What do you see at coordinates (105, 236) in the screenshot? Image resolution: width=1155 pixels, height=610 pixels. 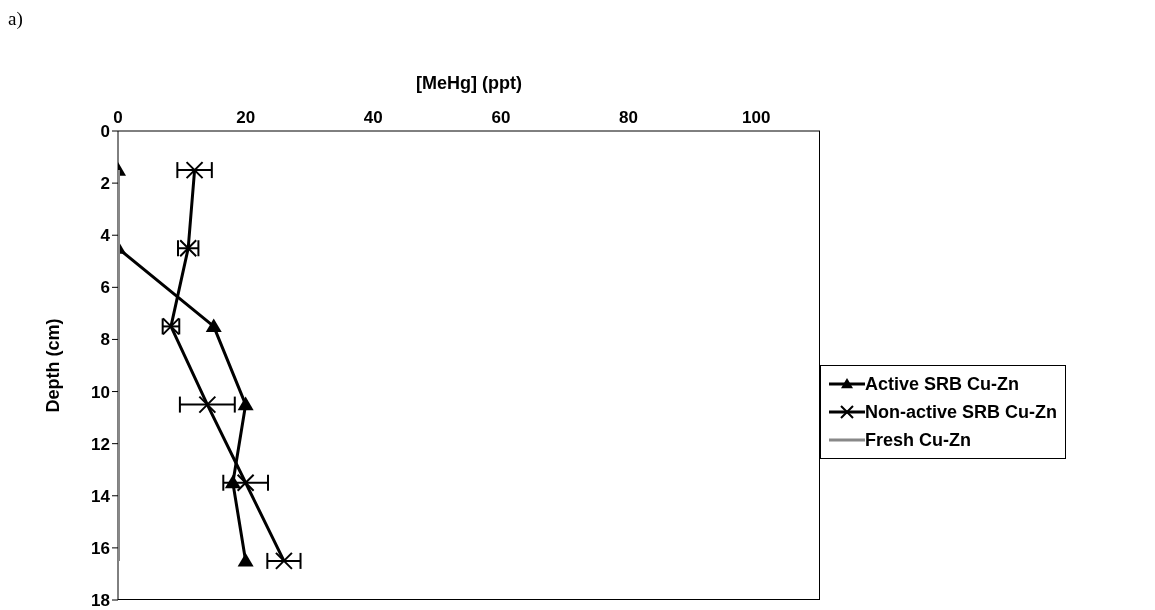 I see `y-tick-label: 4` at bounding box center [105, 236].